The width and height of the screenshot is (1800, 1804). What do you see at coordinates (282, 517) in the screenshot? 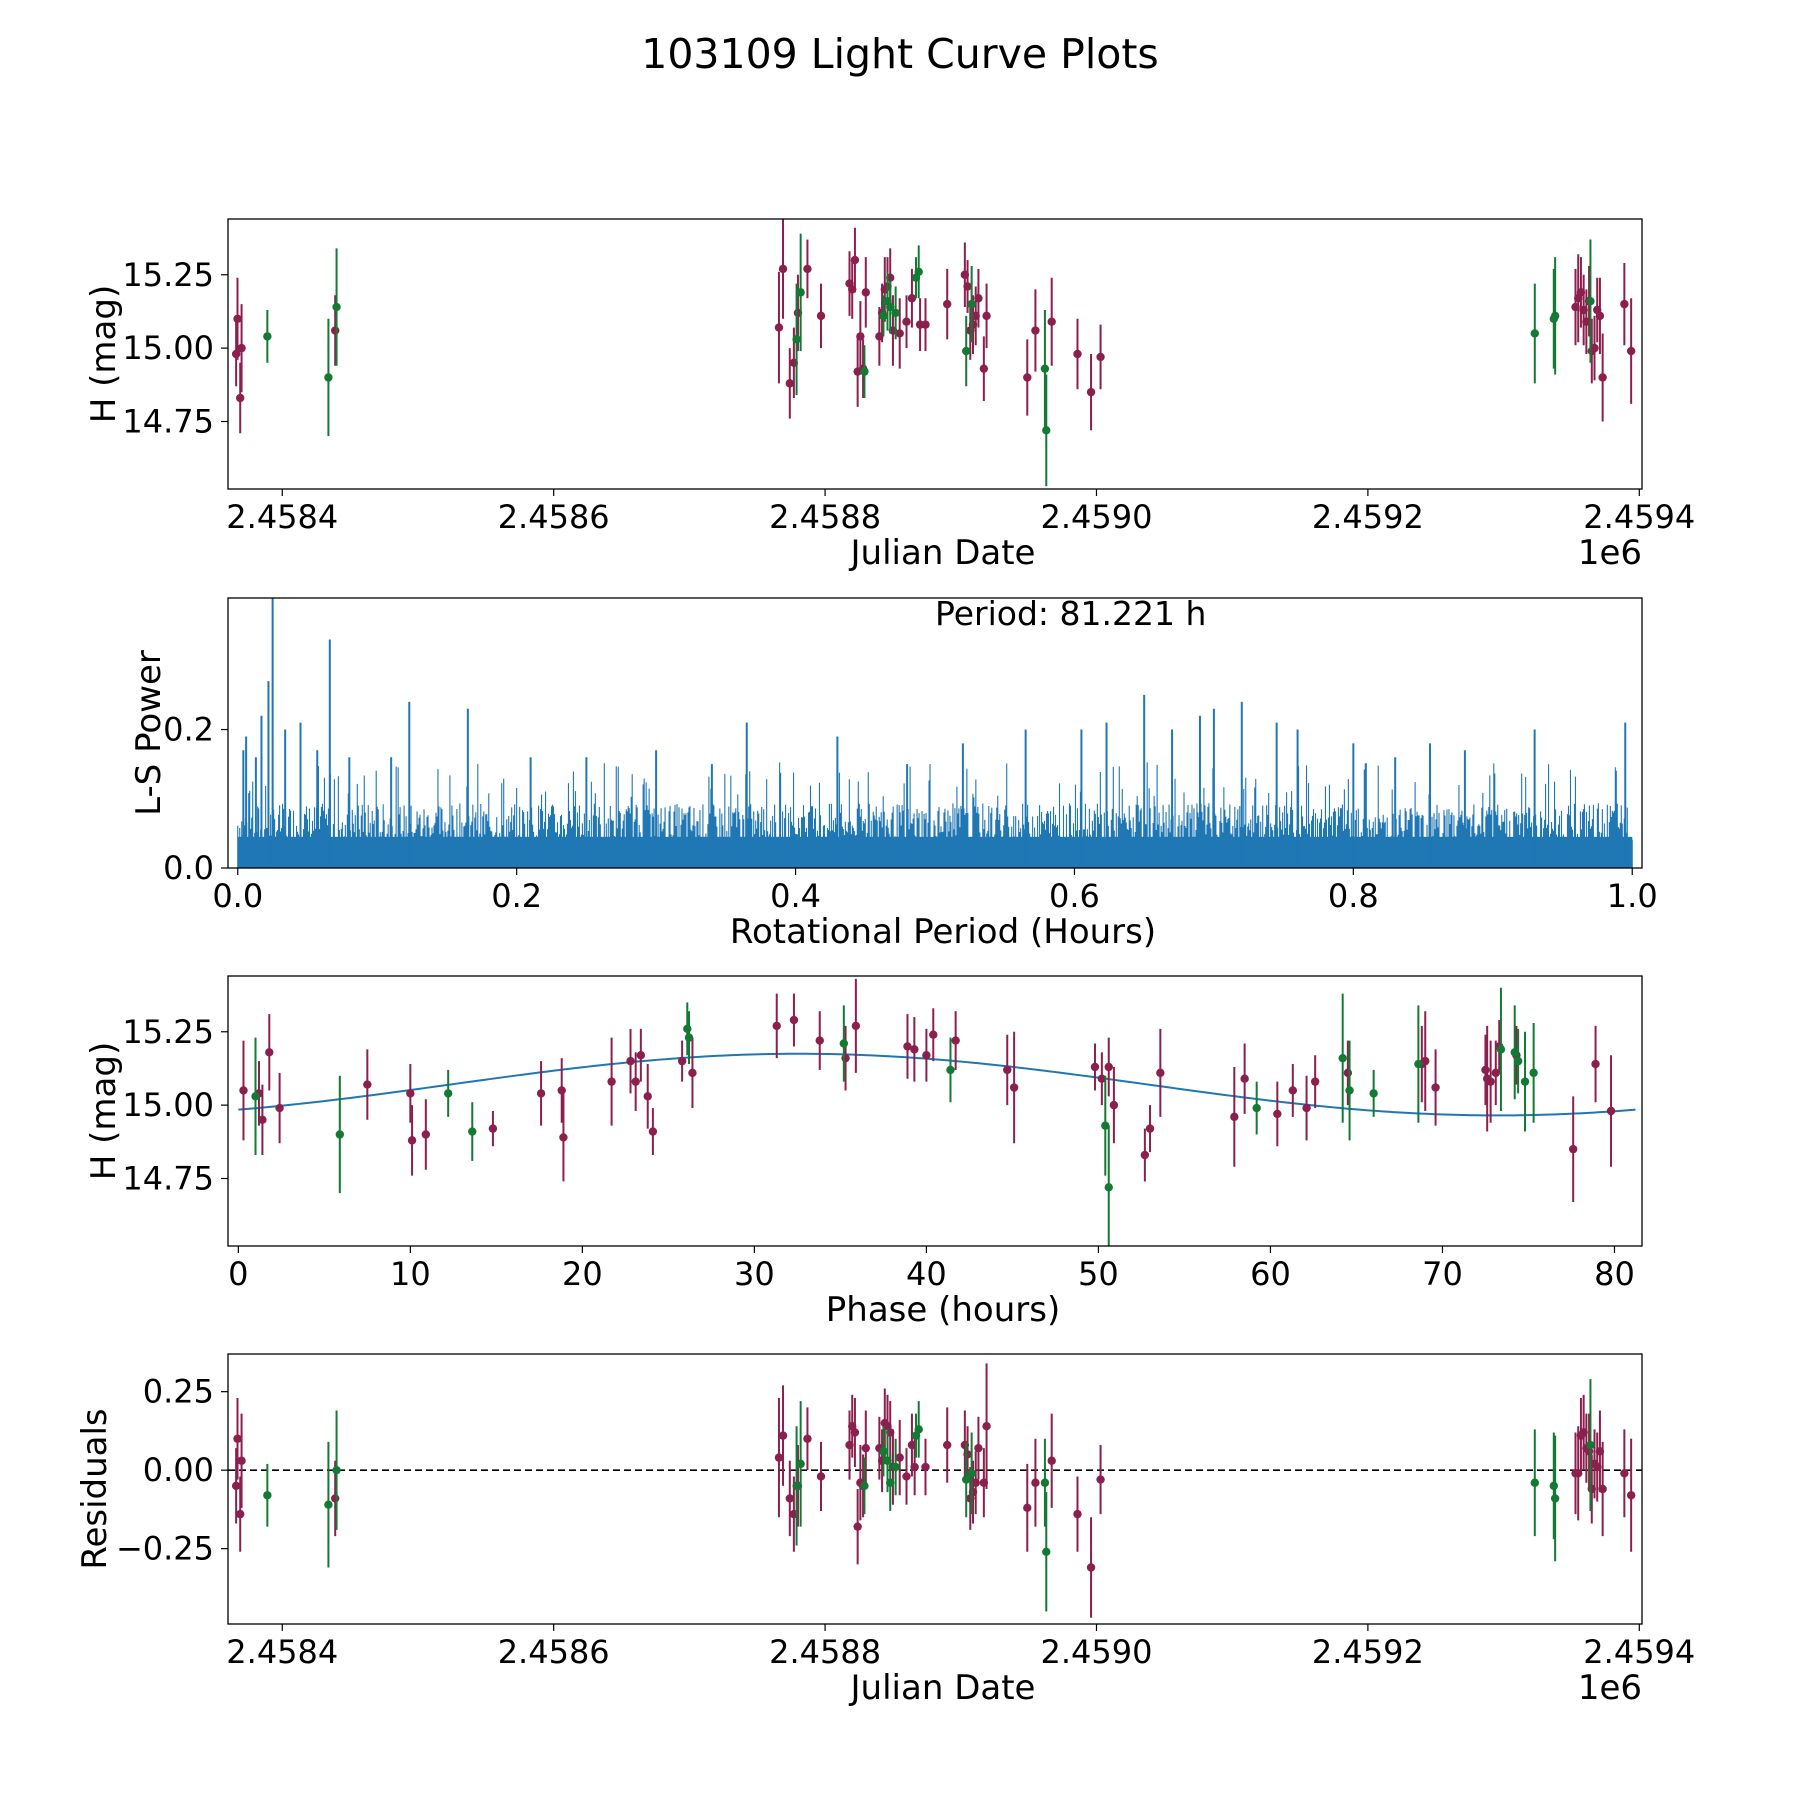
I see `x-tick-label: 2.4584` at bounding box center [282, 517].